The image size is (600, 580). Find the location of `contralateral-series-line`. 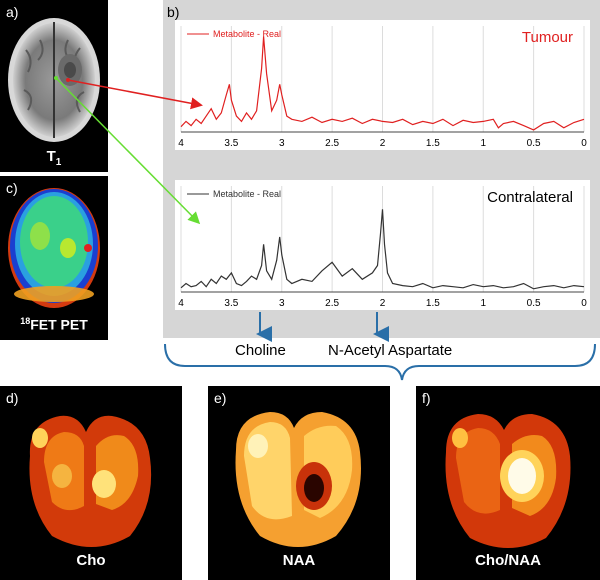

contralateral-series-line is located at coordinates (382, 249).